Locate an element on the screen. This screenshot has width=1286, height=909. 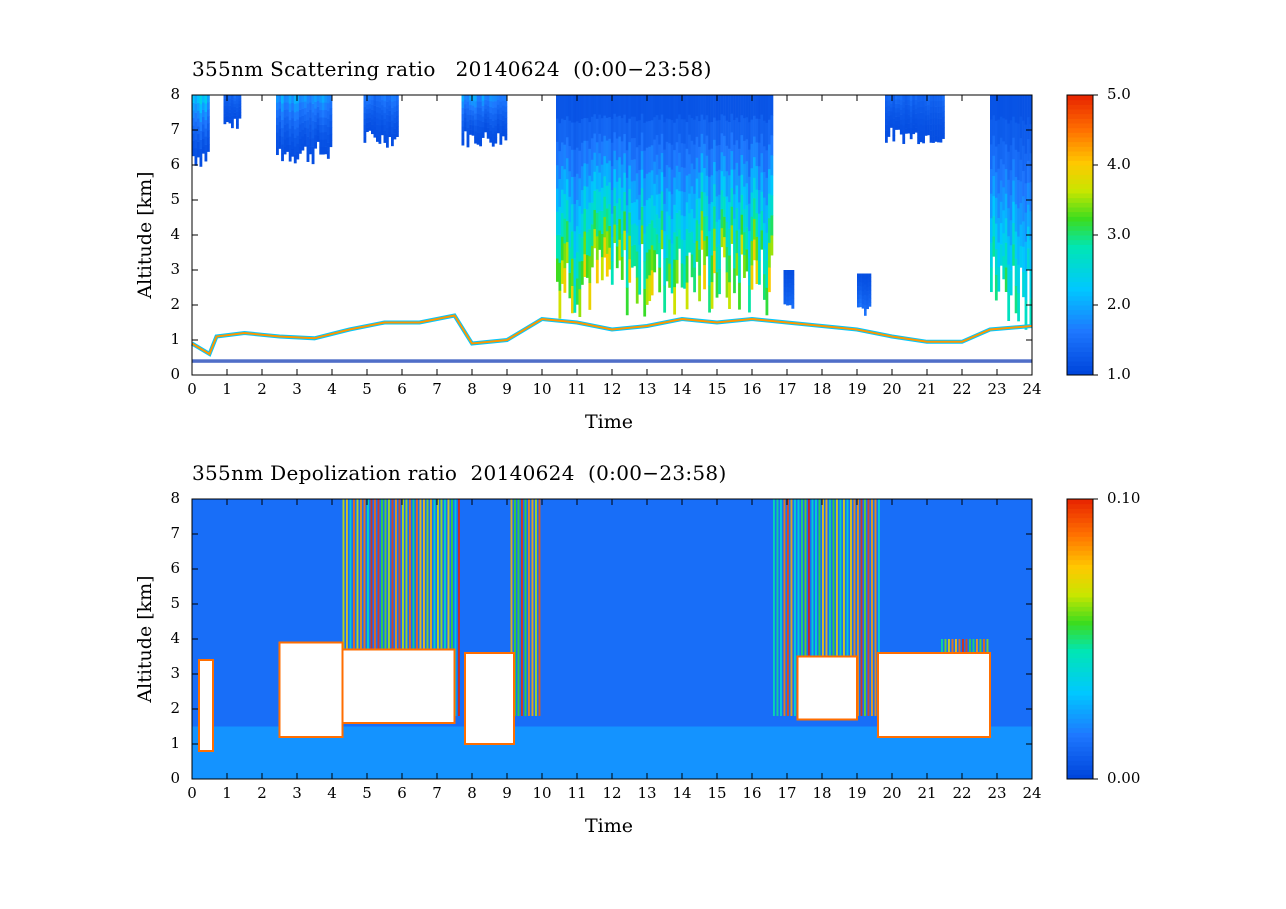
x-tick-label: 14 is located at coordinates (682, 389).